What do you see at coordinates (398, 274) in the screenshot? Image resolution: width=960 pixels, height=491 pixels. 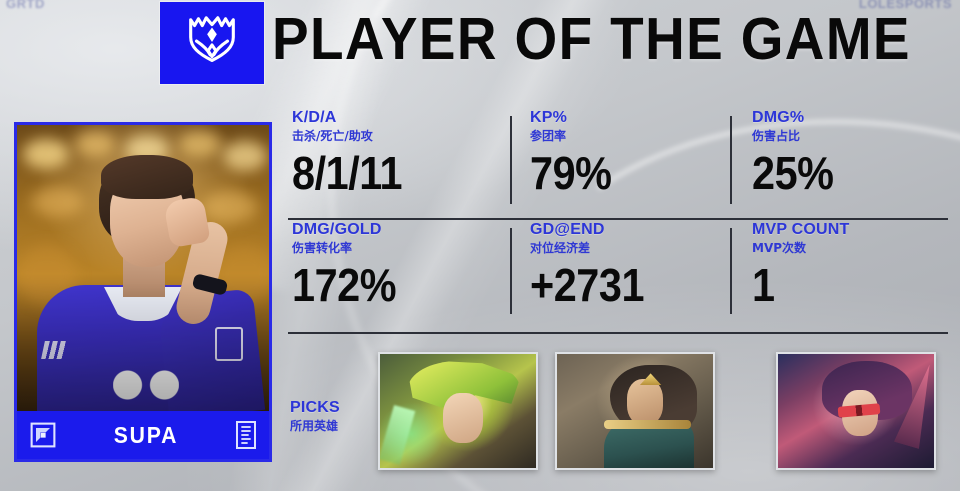 I see `stat-dmg-gold: DMG/GOLD 伤害转化率 172%` at bounding box center [398, 274].